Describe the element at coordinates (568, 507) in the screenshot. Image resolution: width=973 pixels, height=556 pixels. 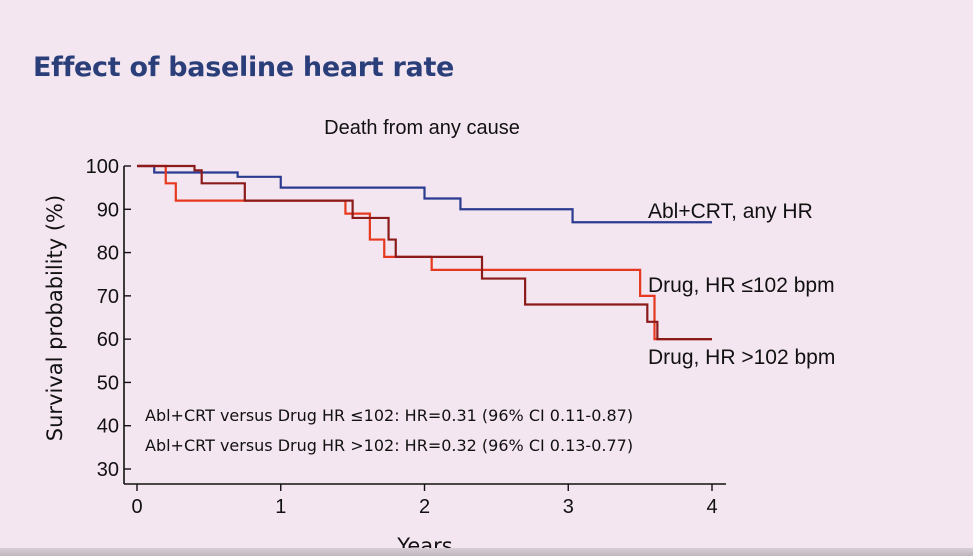
I see `x-tick-label: 3` at that location.